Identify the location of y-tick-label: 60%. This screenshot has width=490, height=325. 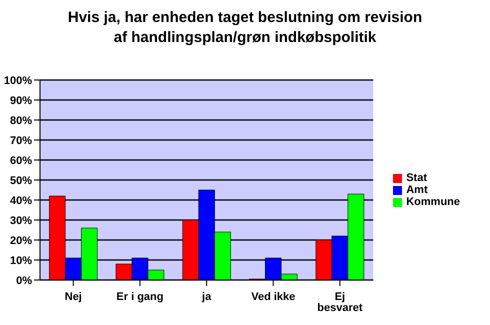
(21, 160).